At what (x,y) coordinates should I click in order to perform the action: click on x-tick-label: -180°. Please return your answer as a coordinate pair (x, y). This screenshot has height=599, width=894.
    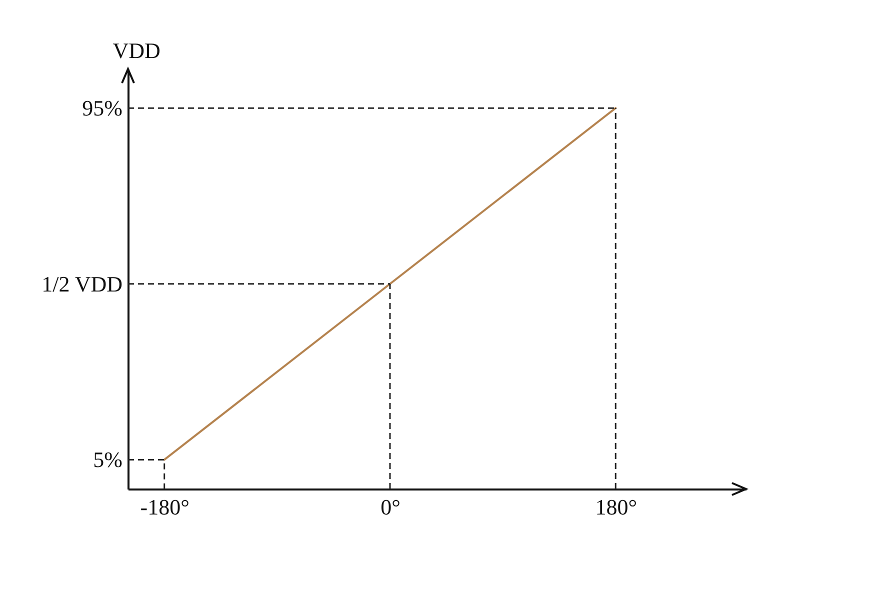
    Looking at the image, I should click on (165, 507).